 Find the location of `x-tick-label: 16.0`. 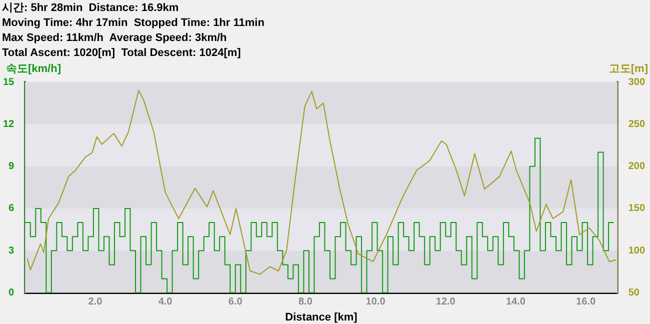

x-tick-label: 16.0 is located at coordinates (586, 302).